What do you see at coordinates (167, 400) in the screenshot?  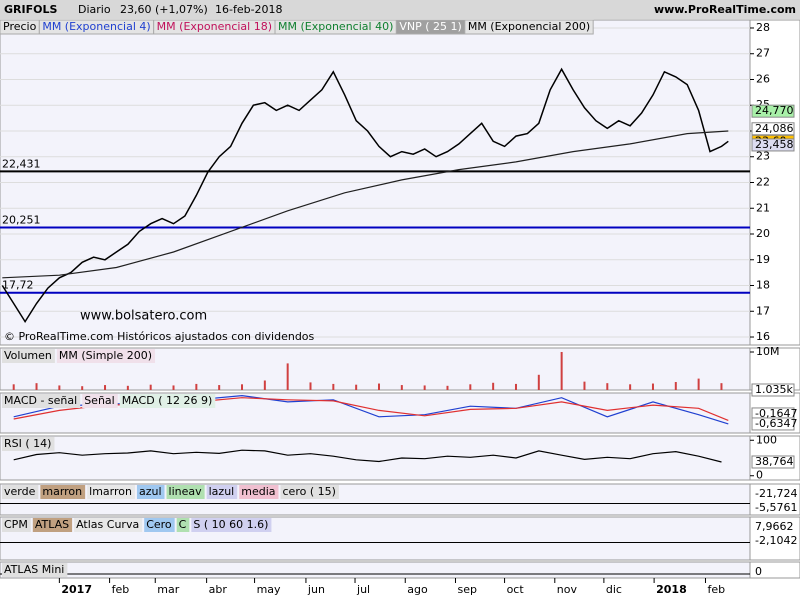 I see `panel-label: MACD ( 12 26 9)` at bounding box center [167, 400].